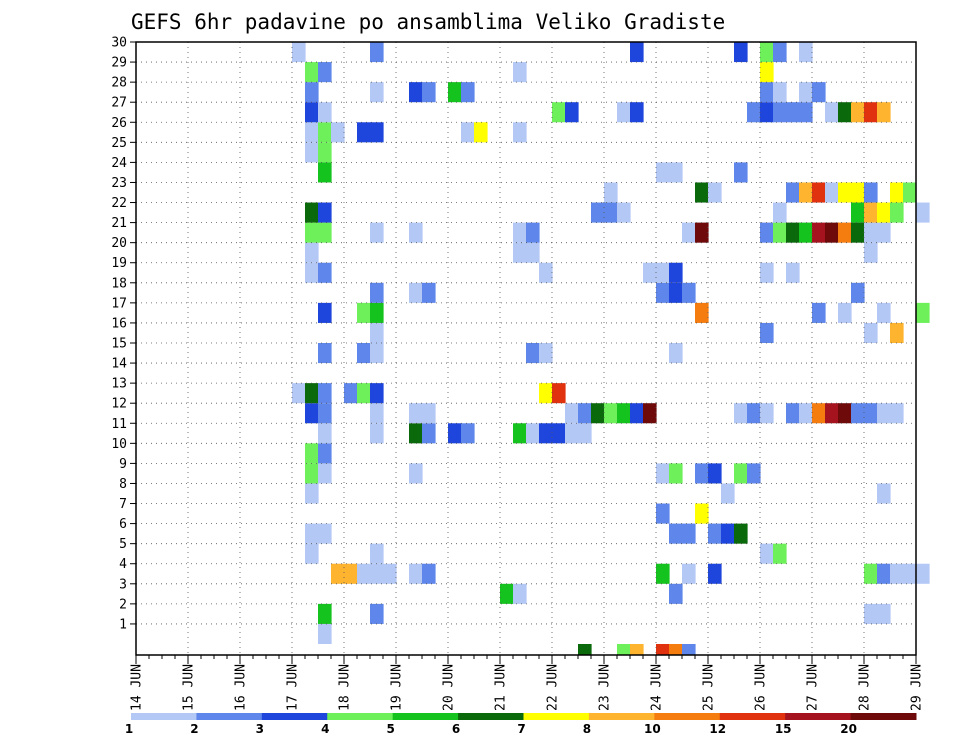 The image size is (960, 742). I want to click on colorbar-label: 12, so click(717, 729).